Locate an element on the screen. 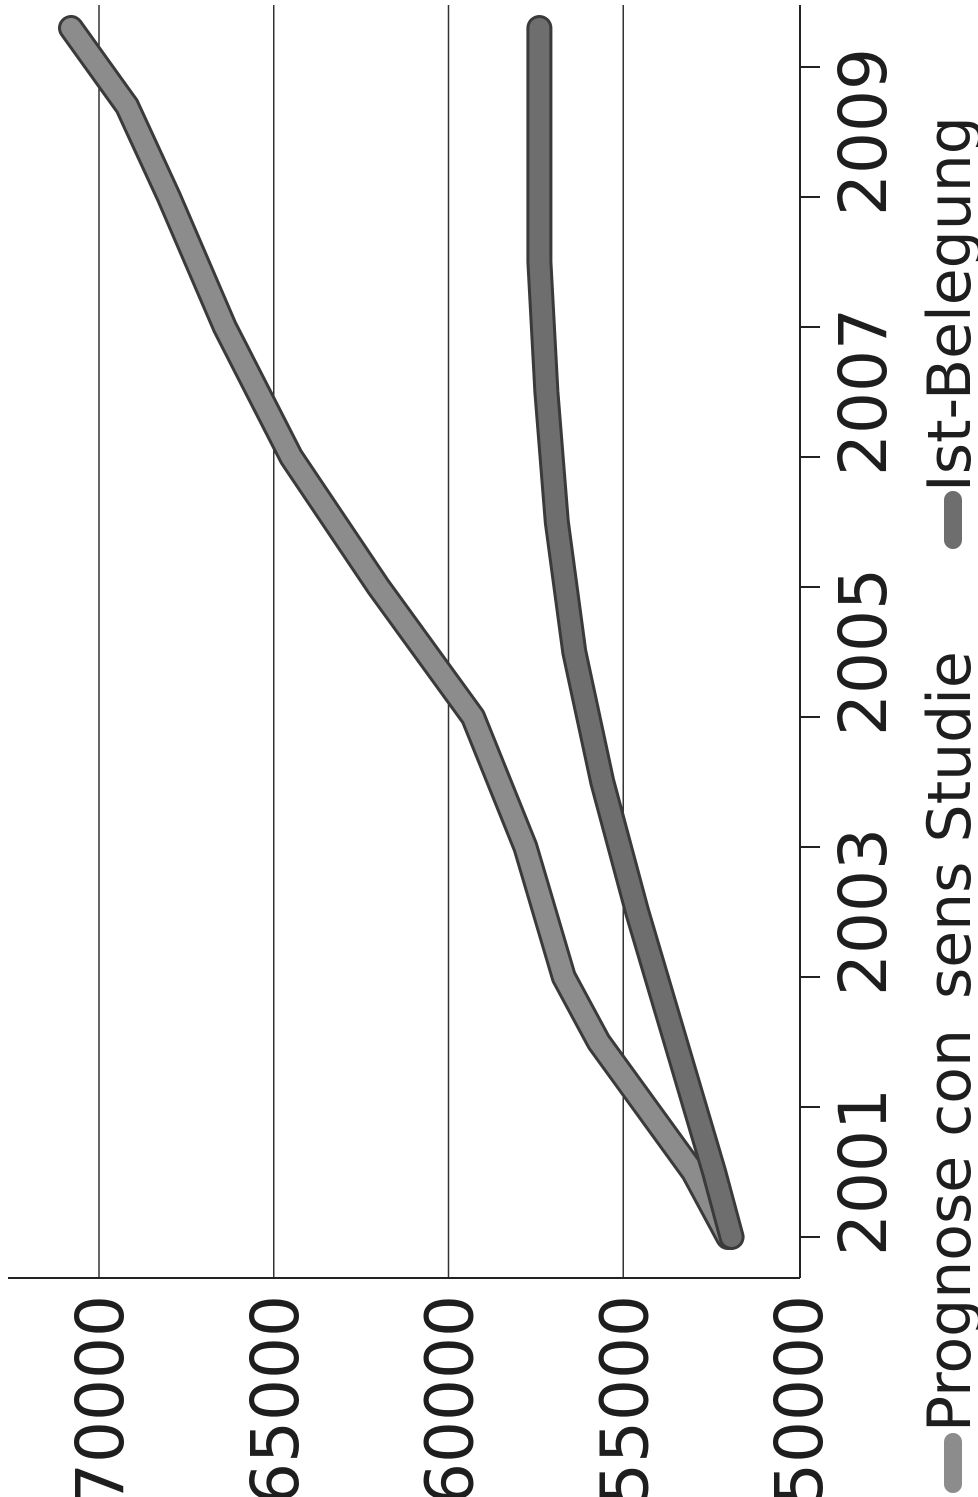  x-tick-label-2005: 2005 is located at coordinates (863, 652).